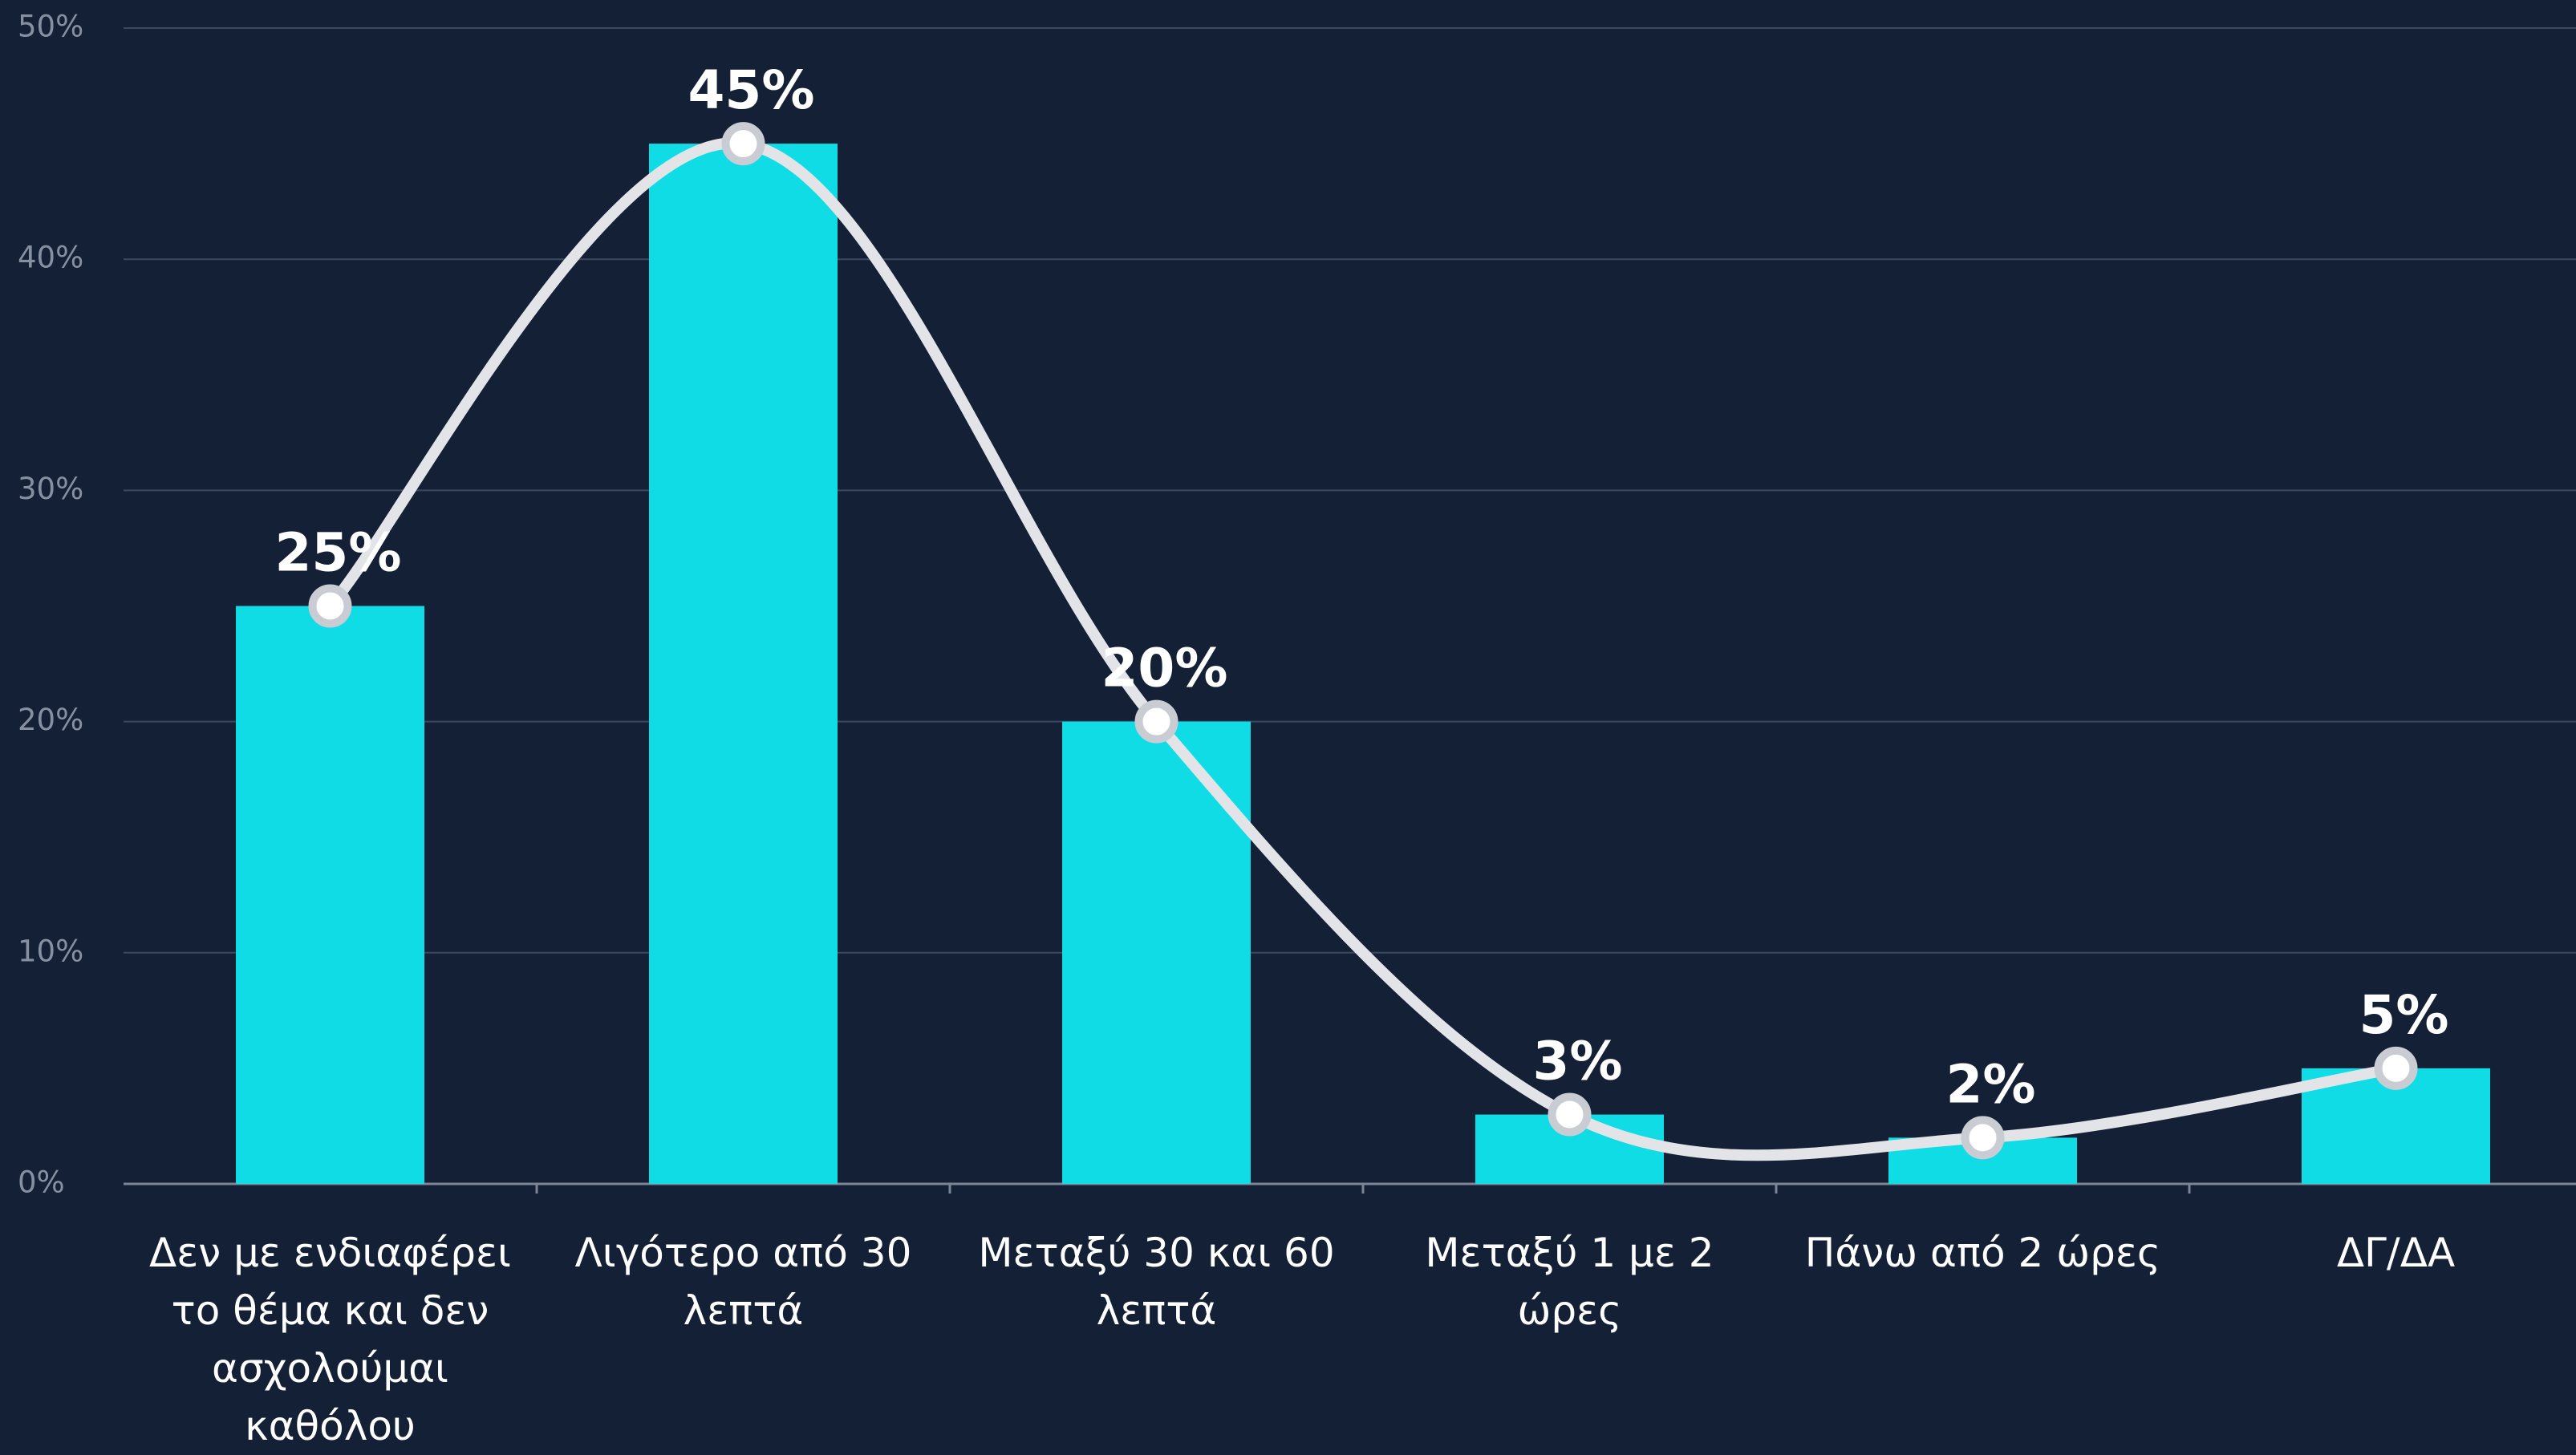  Describe the element at coordinates (41, 1182) in the screenshot. I see `y-tick-label: 0%` at that location.